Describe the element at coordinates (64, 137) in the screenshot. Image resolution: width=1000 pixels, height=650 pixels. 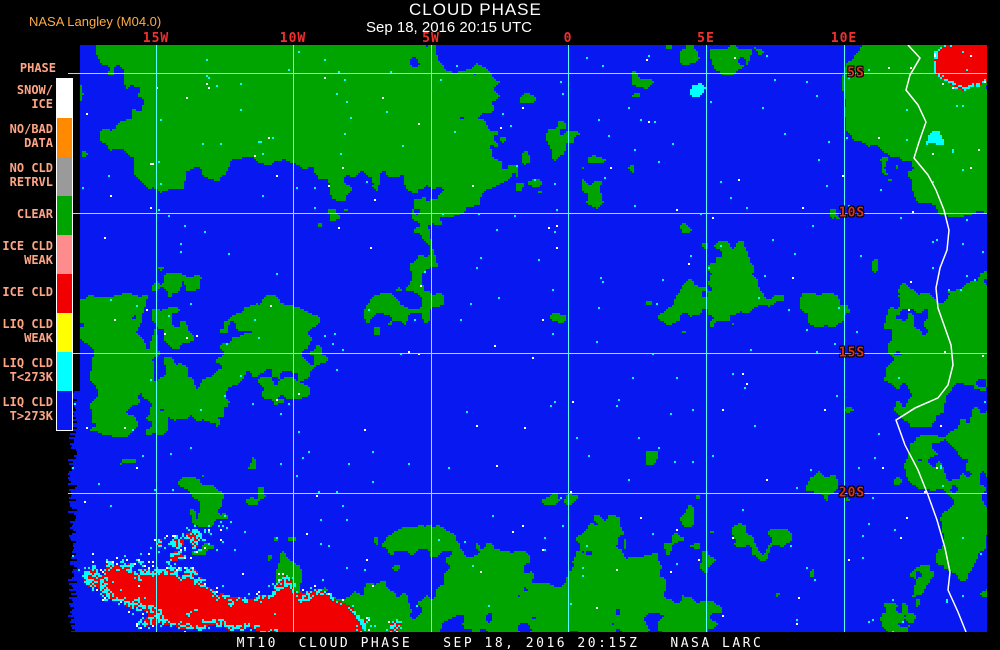
I see `legend-swatch-no-bad-data` at that location.